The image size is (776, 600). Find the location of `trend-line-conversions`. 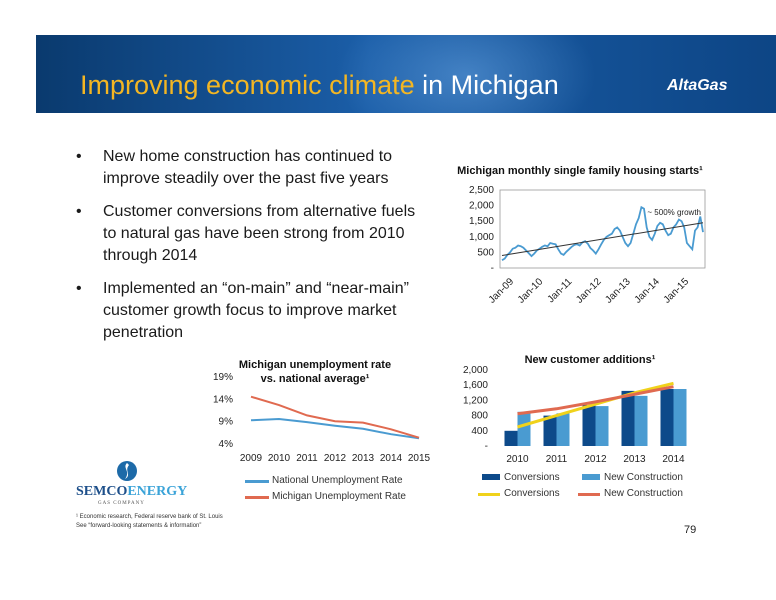

trend-line-conversions is located at coordinates (595, 405).